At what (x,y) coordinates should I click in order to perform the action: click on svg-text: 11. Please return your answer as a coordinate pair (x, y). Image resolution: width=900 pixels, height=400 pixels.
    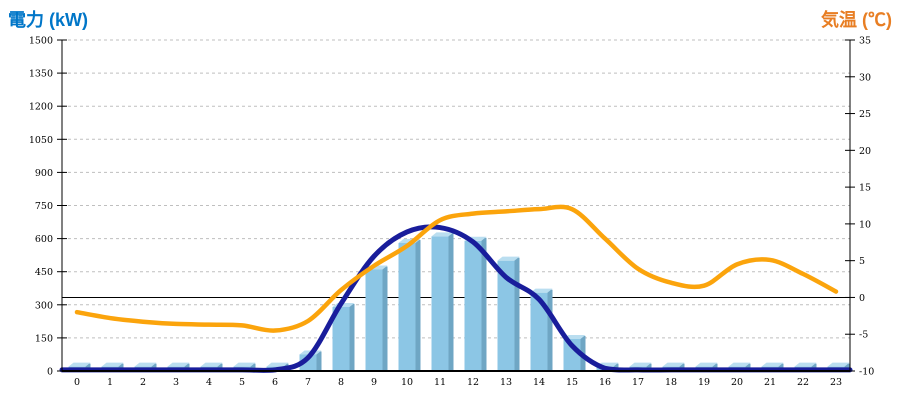
    Looking at the image, I should click on (440, 382).